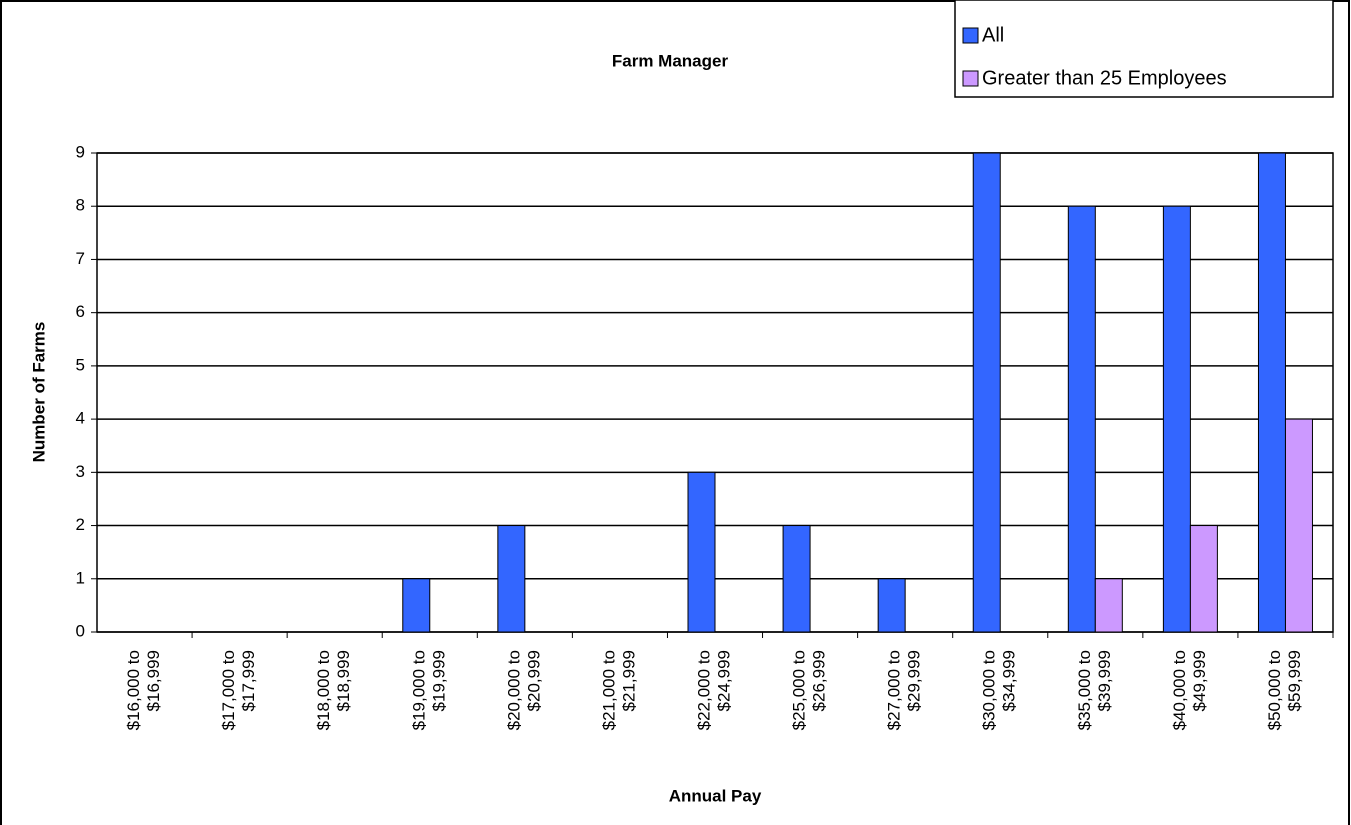  What do you see at coordinates (533, 680) in the screenshot?
I see `x-tick-label: $20,999` at bounding box center [533, 680].